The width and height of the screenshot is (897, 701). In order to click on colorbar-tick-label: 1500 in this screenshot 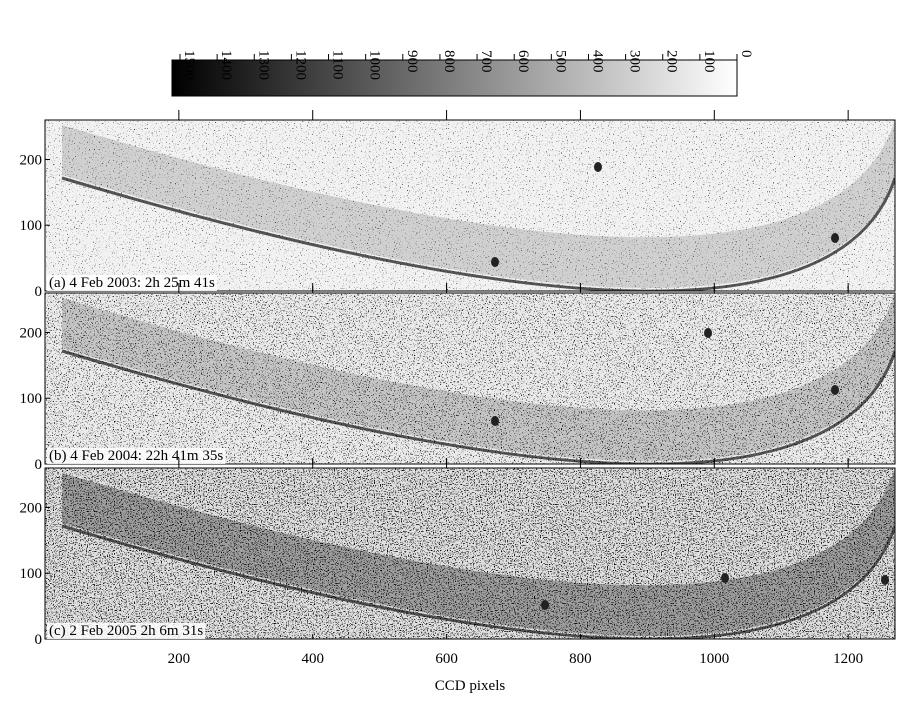, I will do `click(189, 65)`.